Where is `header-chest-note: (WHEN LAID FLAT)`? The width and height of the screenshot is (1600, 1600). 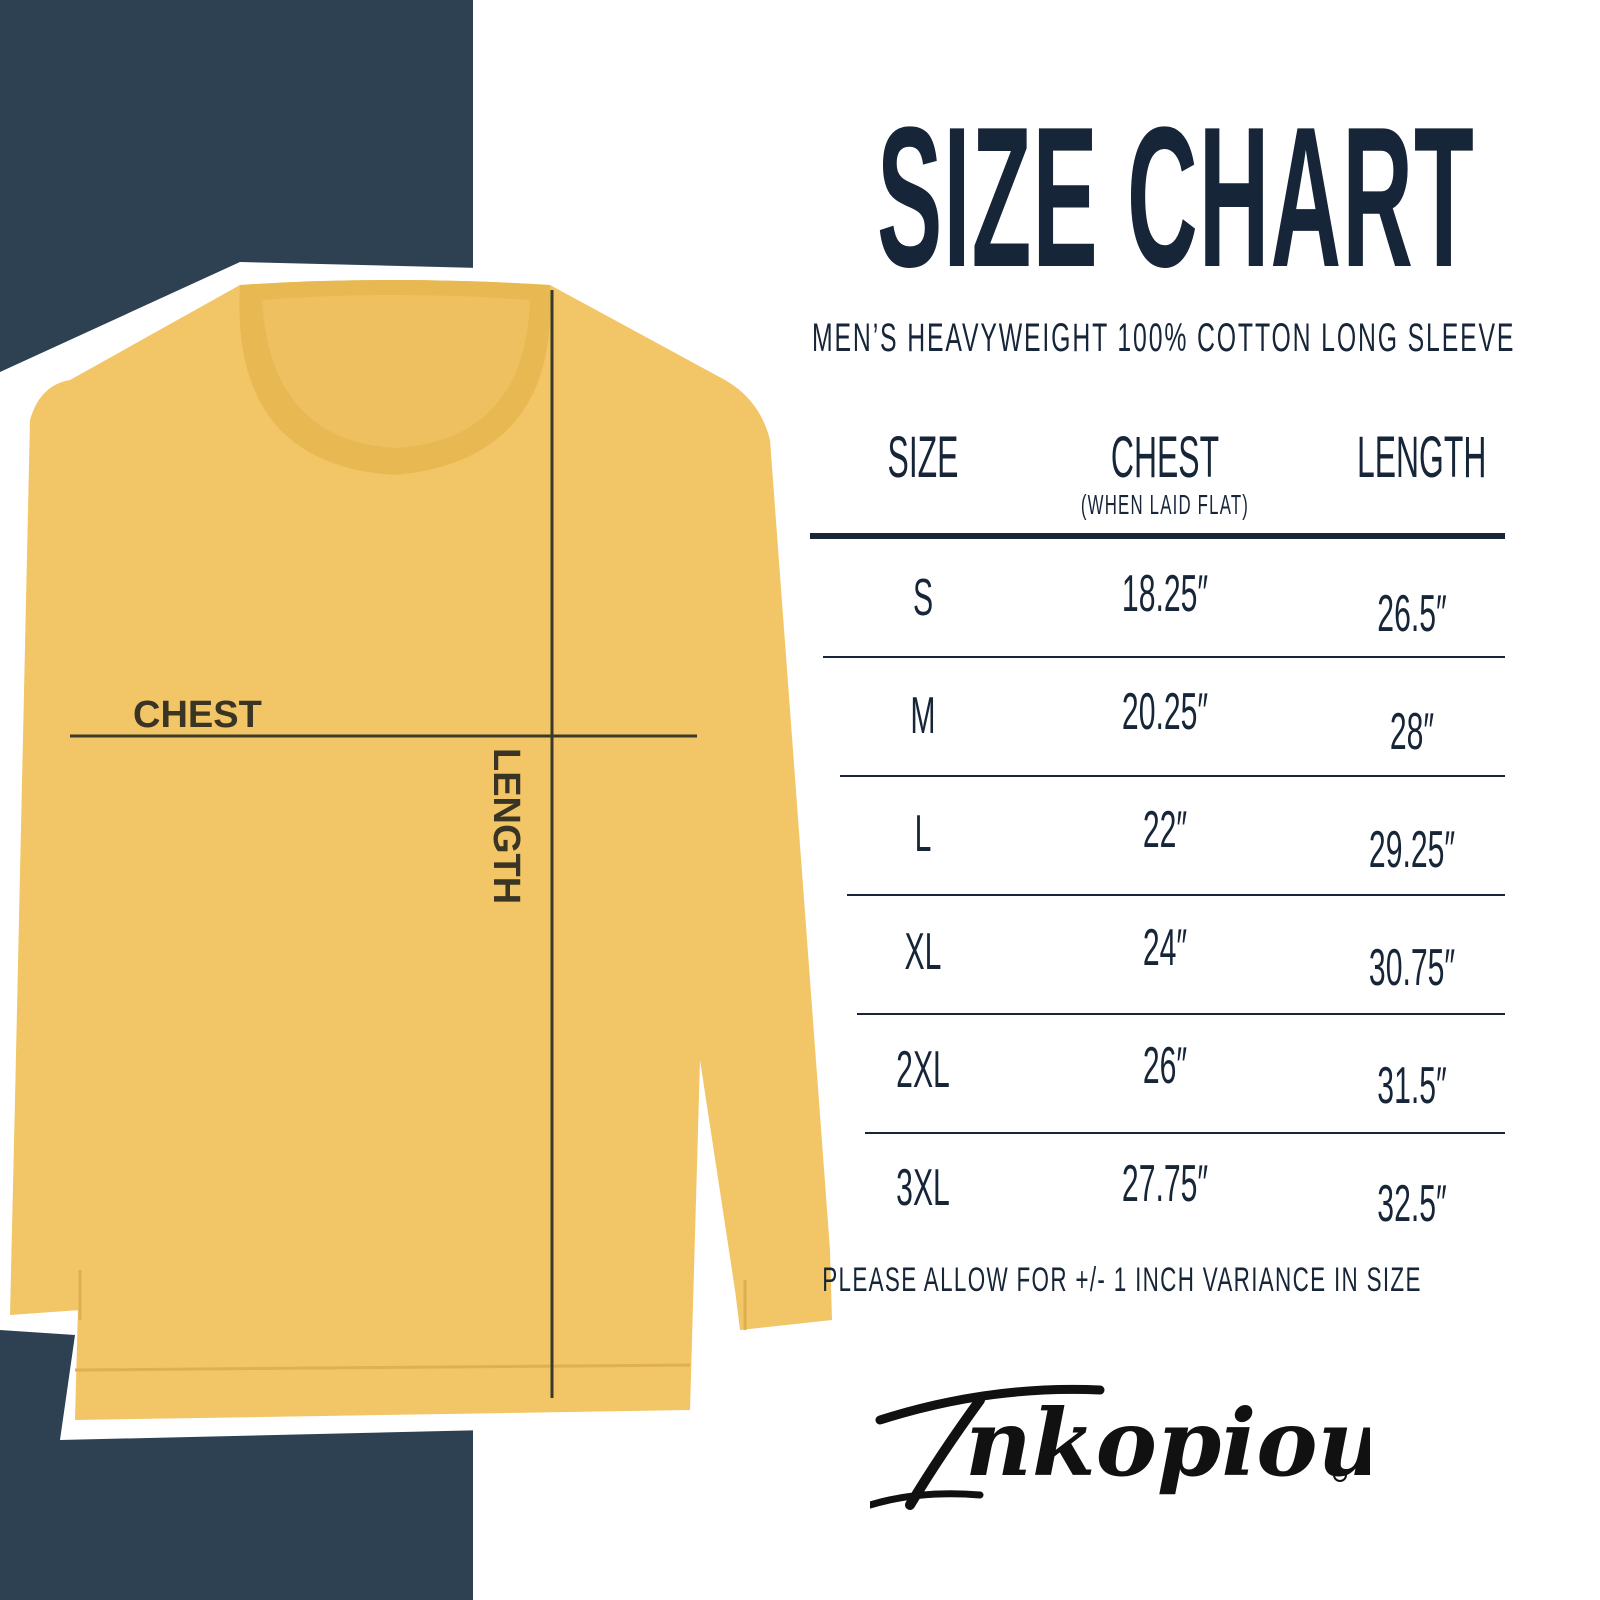
header-chest-note: (WHEN LAID FLAT) is located at coordinates (1165, 504).